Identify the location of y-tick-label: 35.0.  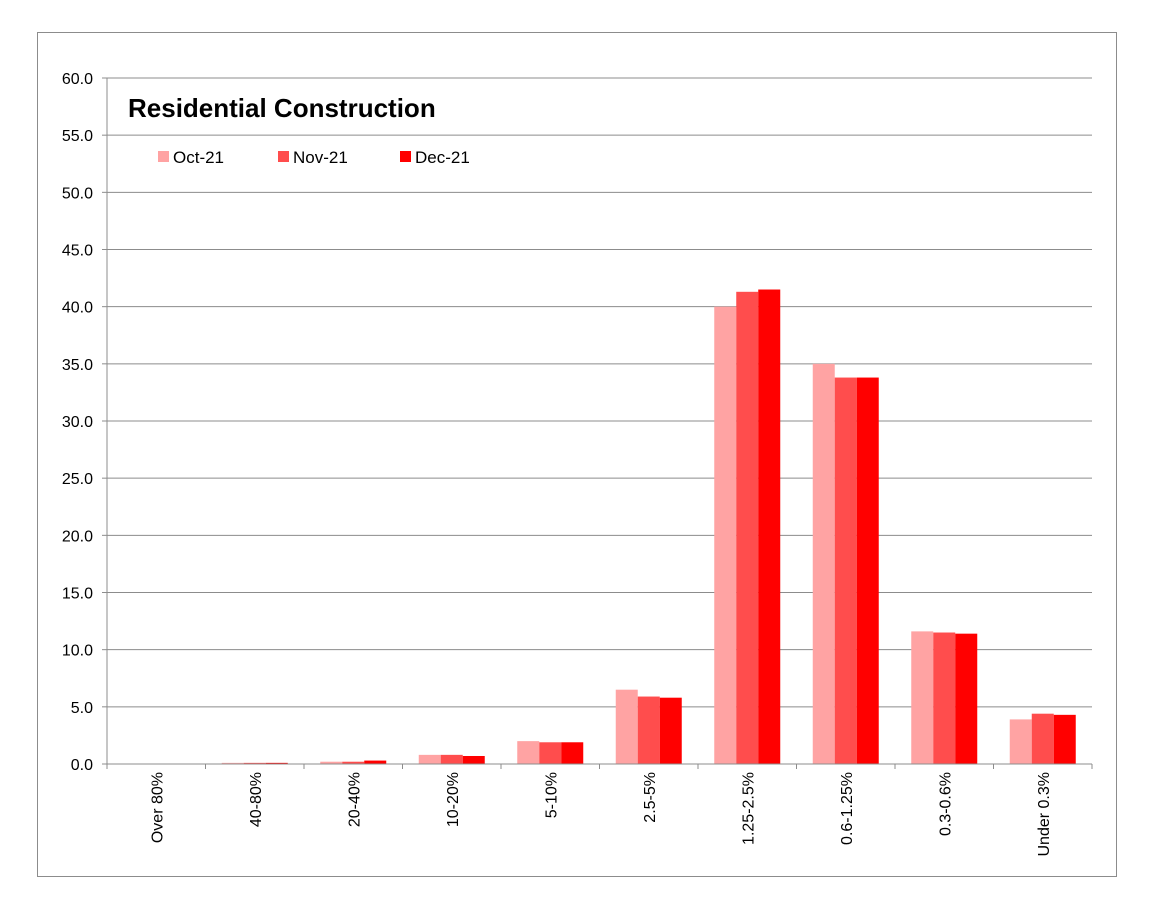
(77, 365).